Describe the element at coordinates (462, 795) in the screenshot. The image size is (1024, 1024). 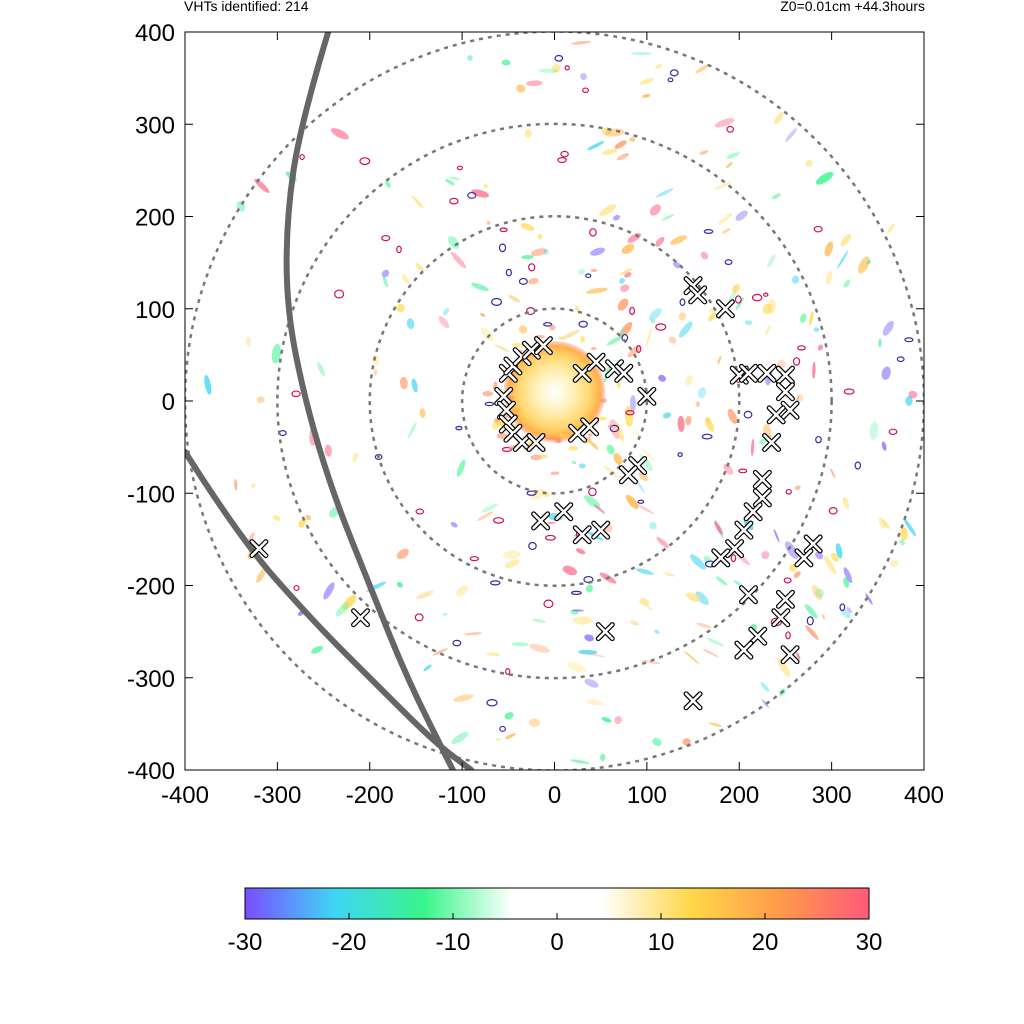
I see `x-tick-label: -100` at that location.